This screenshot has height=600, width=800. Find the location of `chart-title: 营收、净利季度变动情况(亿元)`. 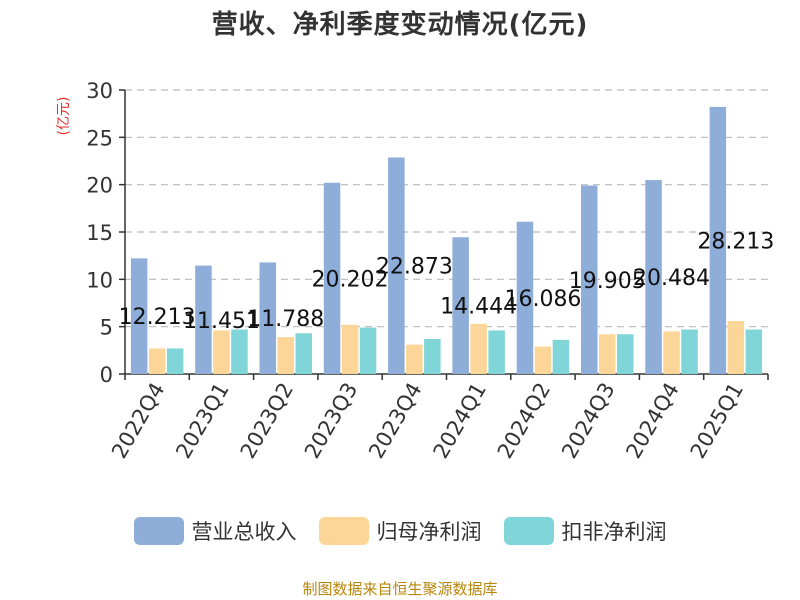

chart-title: 营收、净利季度变动情况(亿元) is located at coordinates (400, 25).